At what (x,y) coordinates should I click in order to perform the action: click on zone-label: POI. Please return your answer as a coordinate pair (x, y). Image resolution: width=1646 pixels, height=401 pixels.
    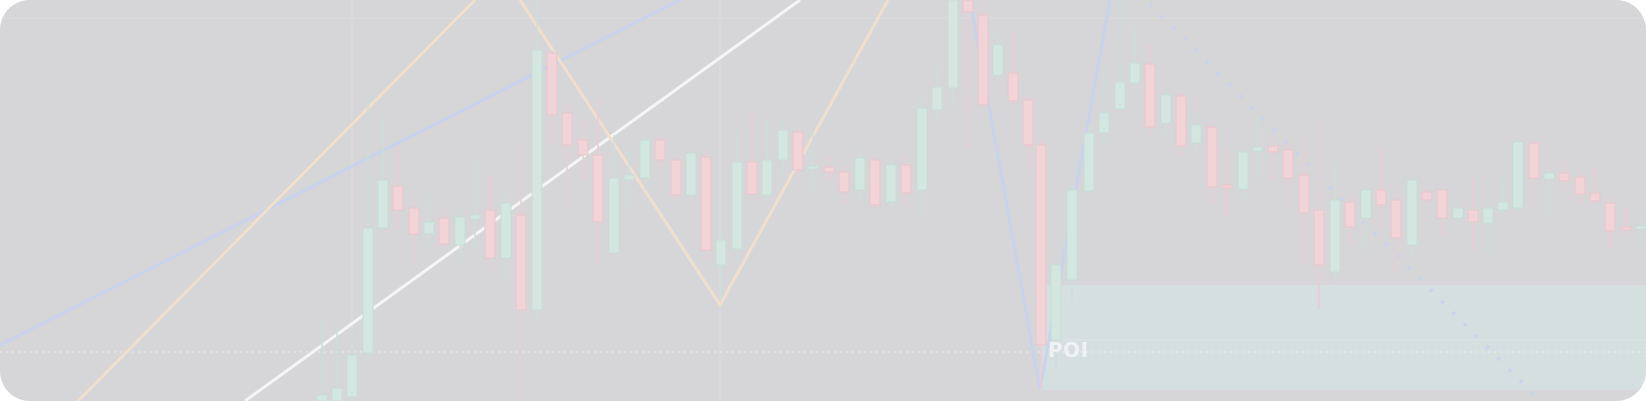
    Looking at the image, I should click on (1068, 350).